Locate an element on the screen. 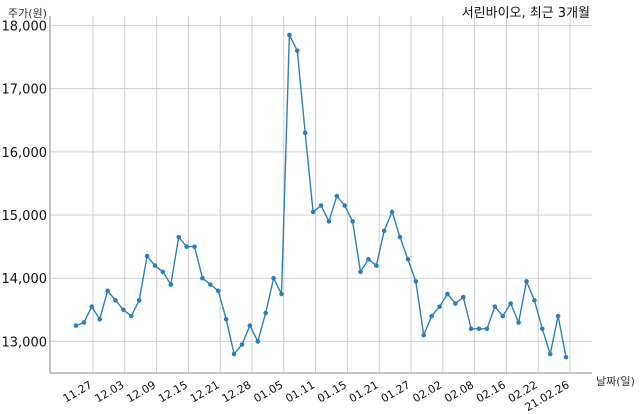 This screenshot has height=414, width=640. y-tick-label: 17,000 is located at coordinates (25, 90).